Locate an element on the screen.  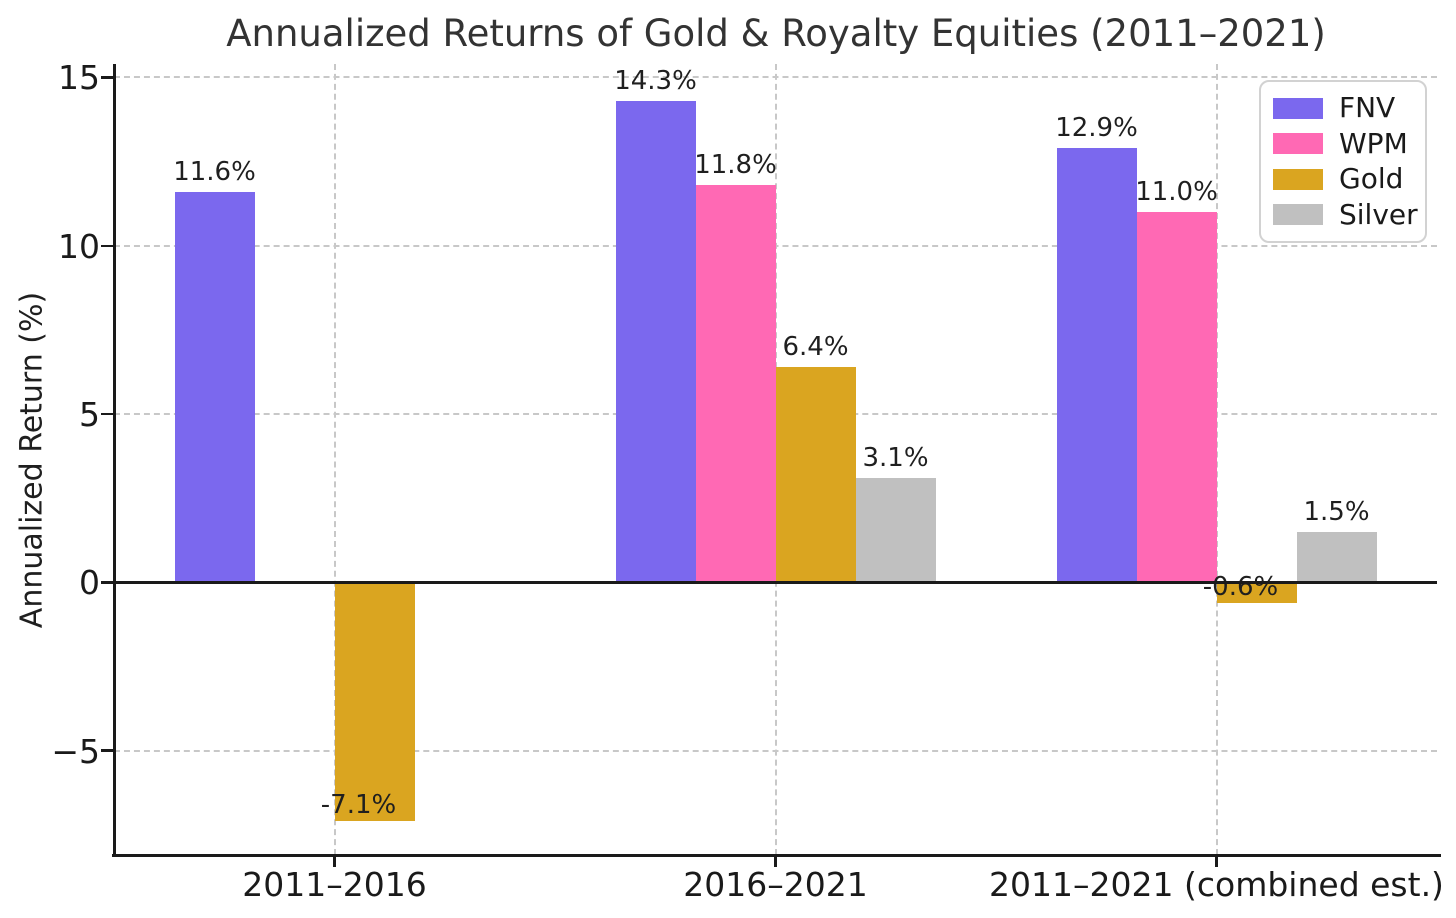
y-tick-label-−5: −5 is located at coordinates (75, 751).